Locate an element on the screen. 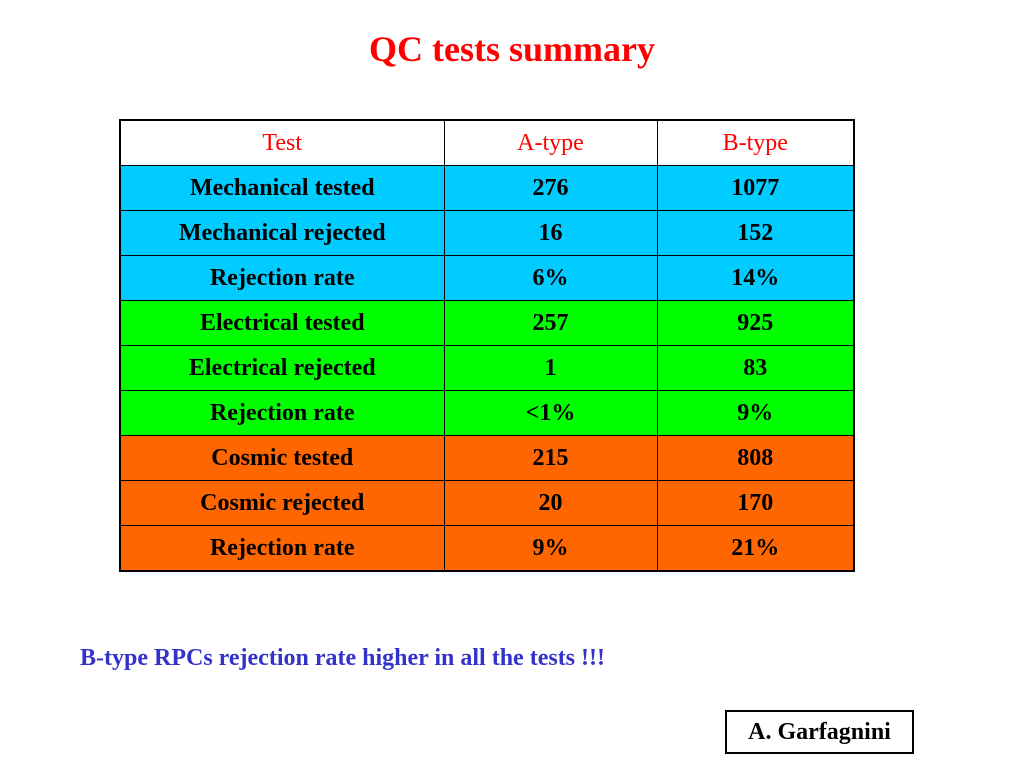 This screenshot has width=1024, height=768. table-row: Rejection rate 6% 14% is located at coordinates (487, 278).